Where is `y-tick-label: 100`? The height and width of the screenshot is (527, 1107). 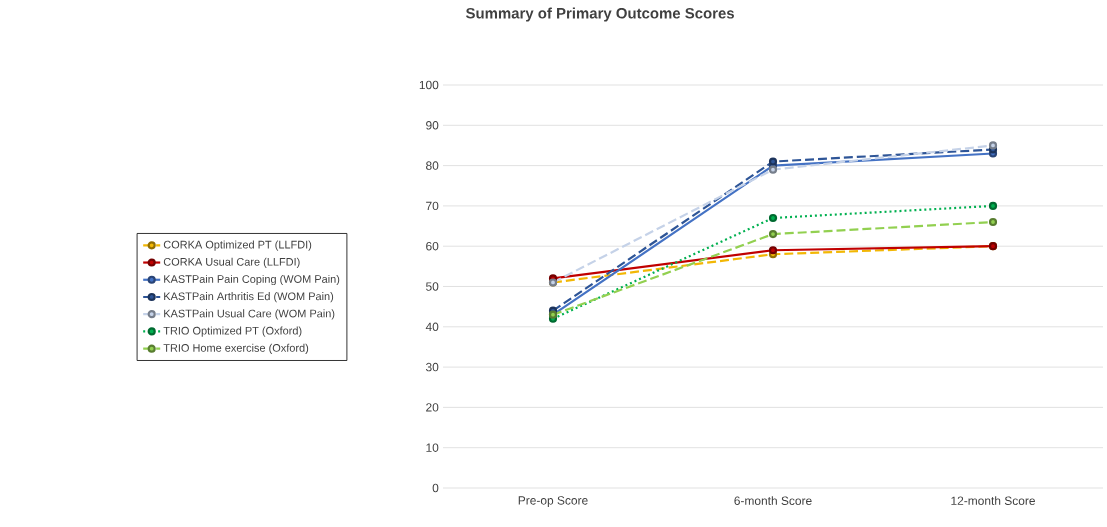
y-tick-label: 100 is located at coordinates (429, 85).